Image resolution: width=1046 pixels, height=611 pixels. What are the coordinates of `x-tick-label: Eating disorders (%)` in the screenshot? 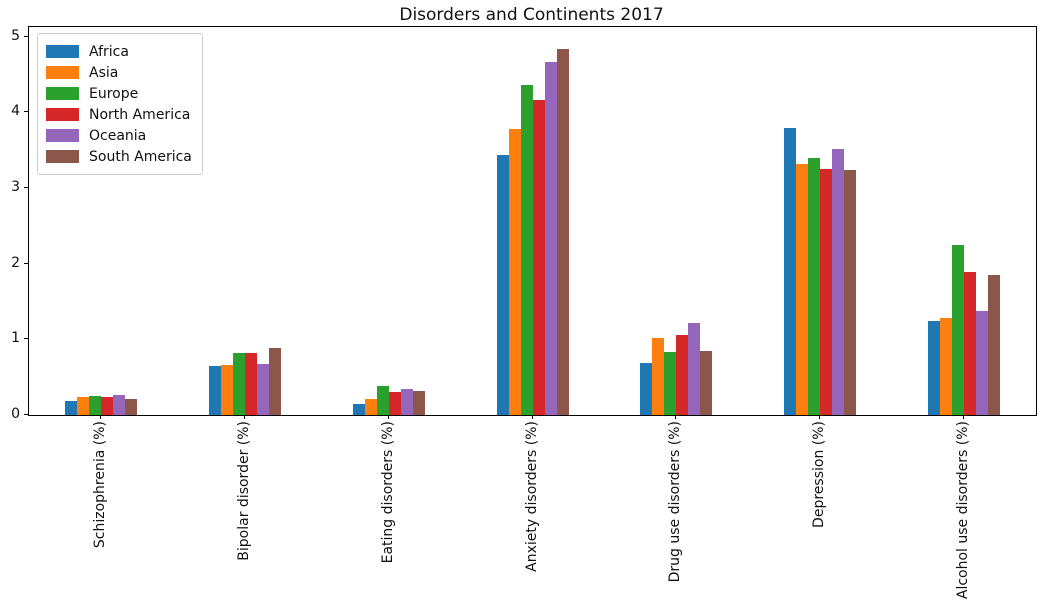 It's located at (388, 492).